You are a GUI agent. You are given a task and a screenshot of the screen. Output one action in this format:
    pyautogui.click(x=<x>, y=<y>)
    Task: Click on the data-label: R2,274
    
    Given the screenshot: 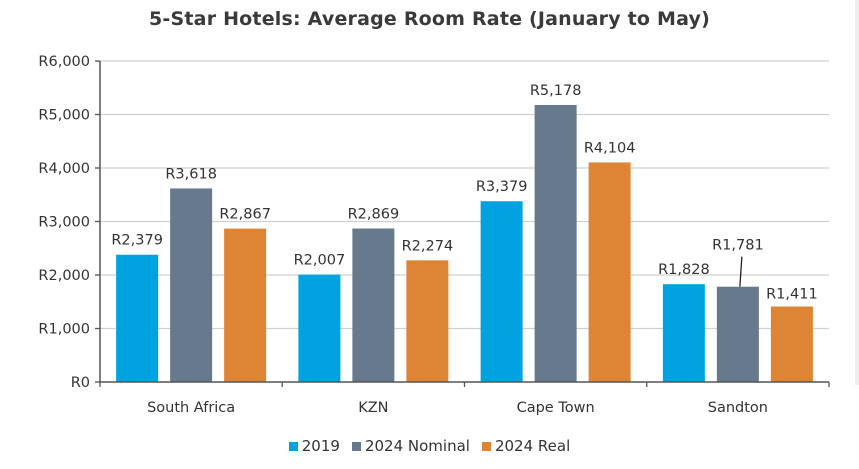 What is the action you would take?
    pyautogui.click(x=428, y=246)
    